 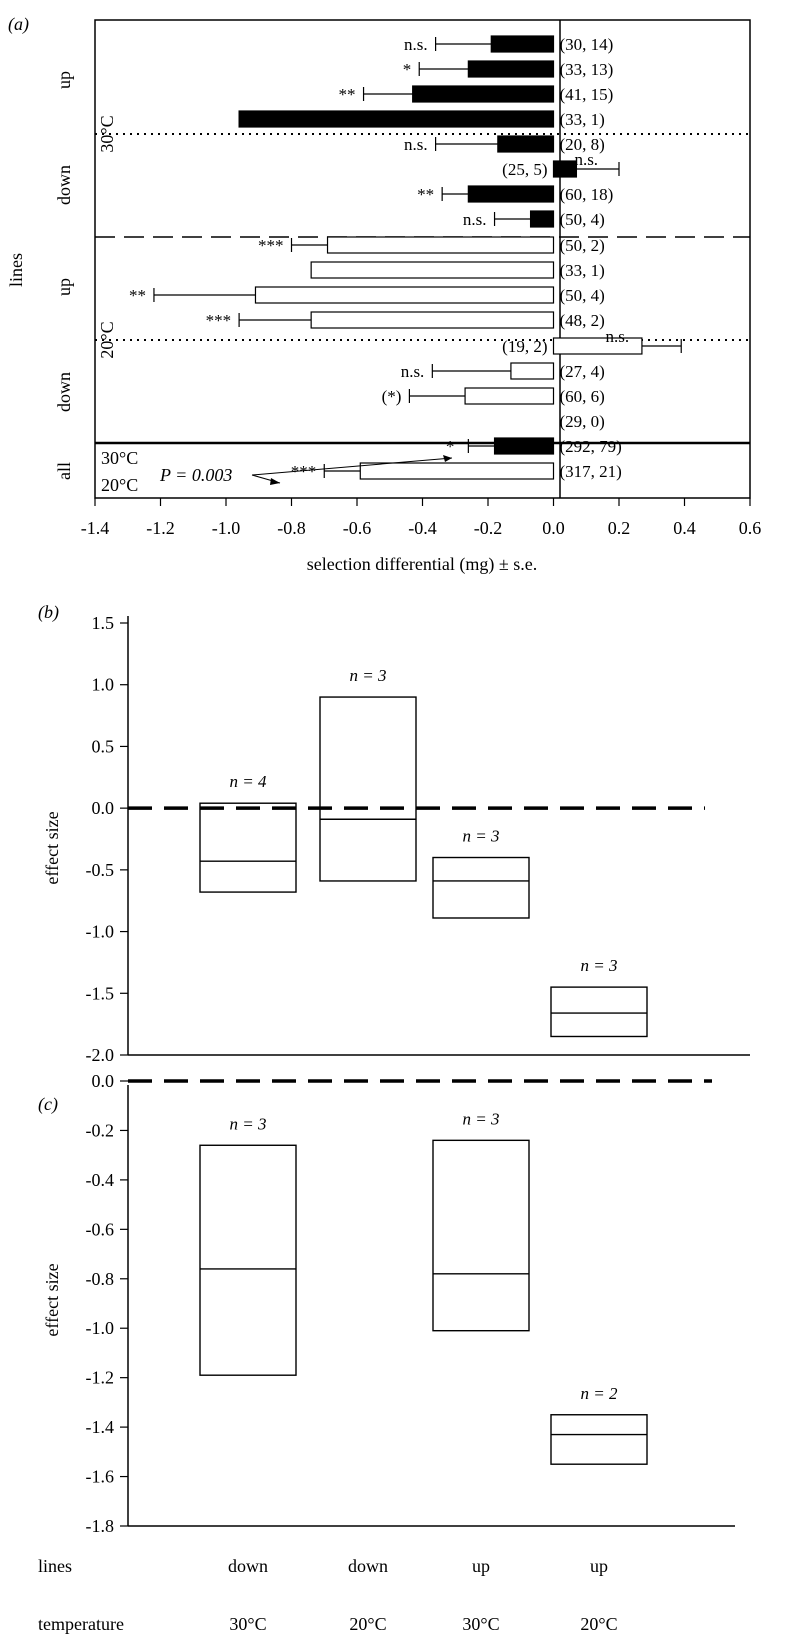 I want to click on x-tick-label: -0.4, so click(x=422, y=528).